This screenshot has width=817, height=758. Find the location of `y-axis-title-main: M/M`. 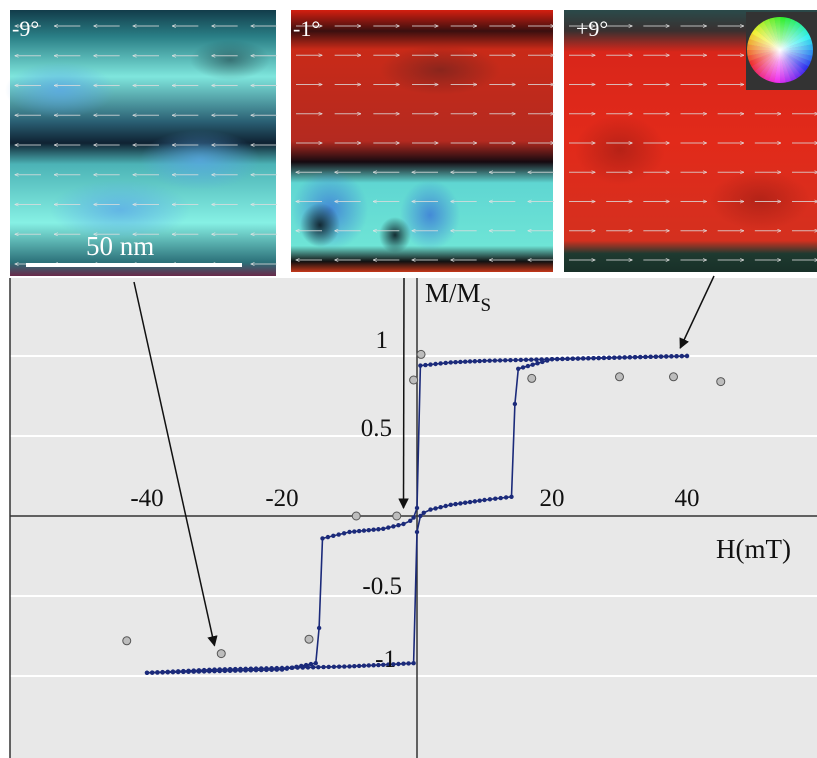

y-axis-title-main: M/M is located at coordinates (453, 293).